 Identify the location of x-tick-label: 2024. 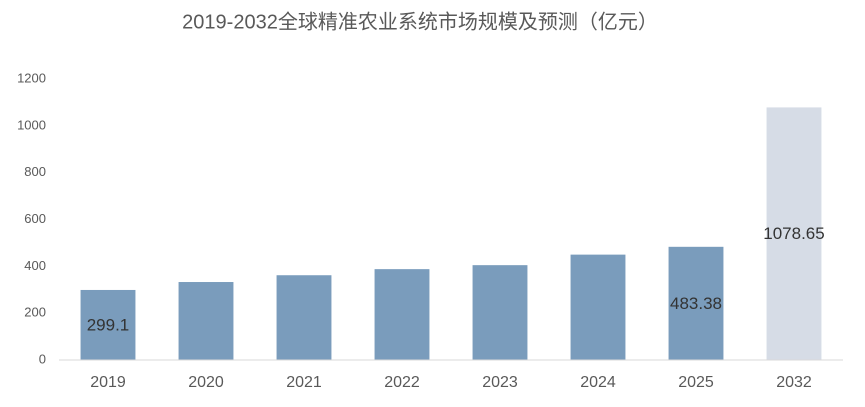
(598, 382).